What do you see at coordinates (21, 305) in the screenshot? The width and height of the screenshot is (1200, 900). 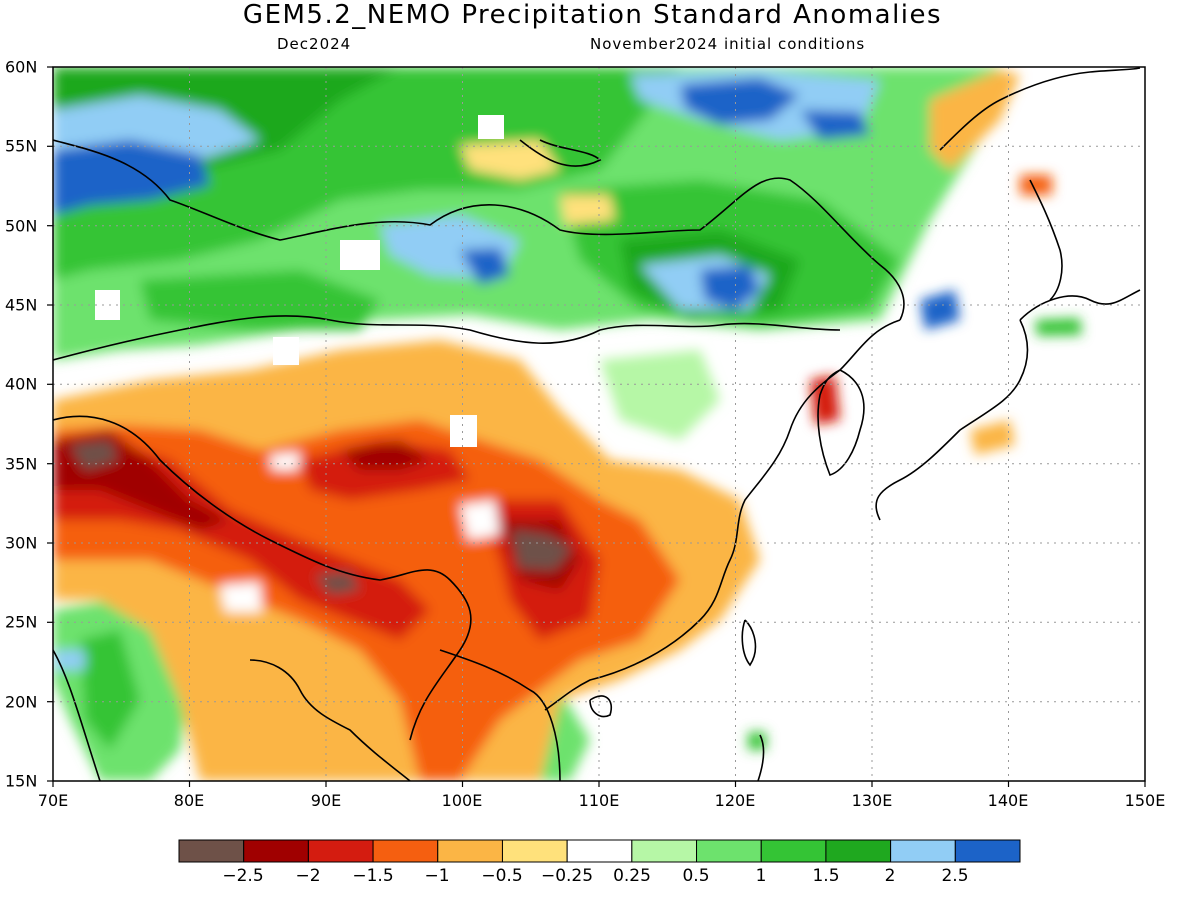 I see `lat-label-45n: 45N` at bounding box center [21, 305].